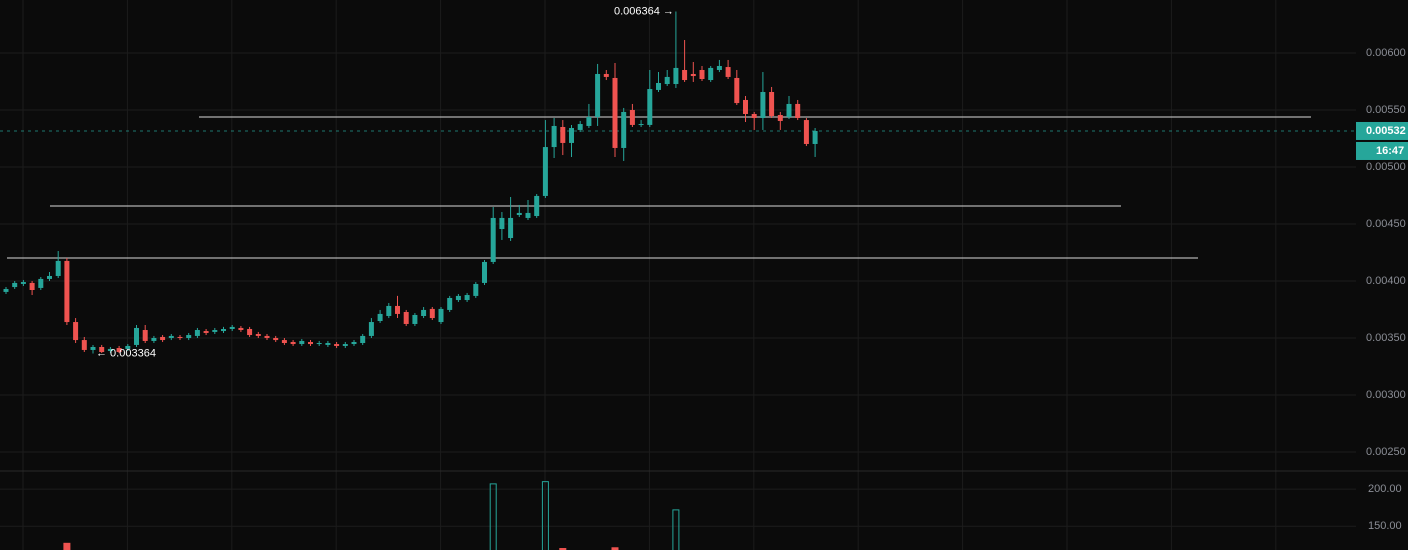  I want to click on low-annotation: ← 0.003364, so click(126, 353).